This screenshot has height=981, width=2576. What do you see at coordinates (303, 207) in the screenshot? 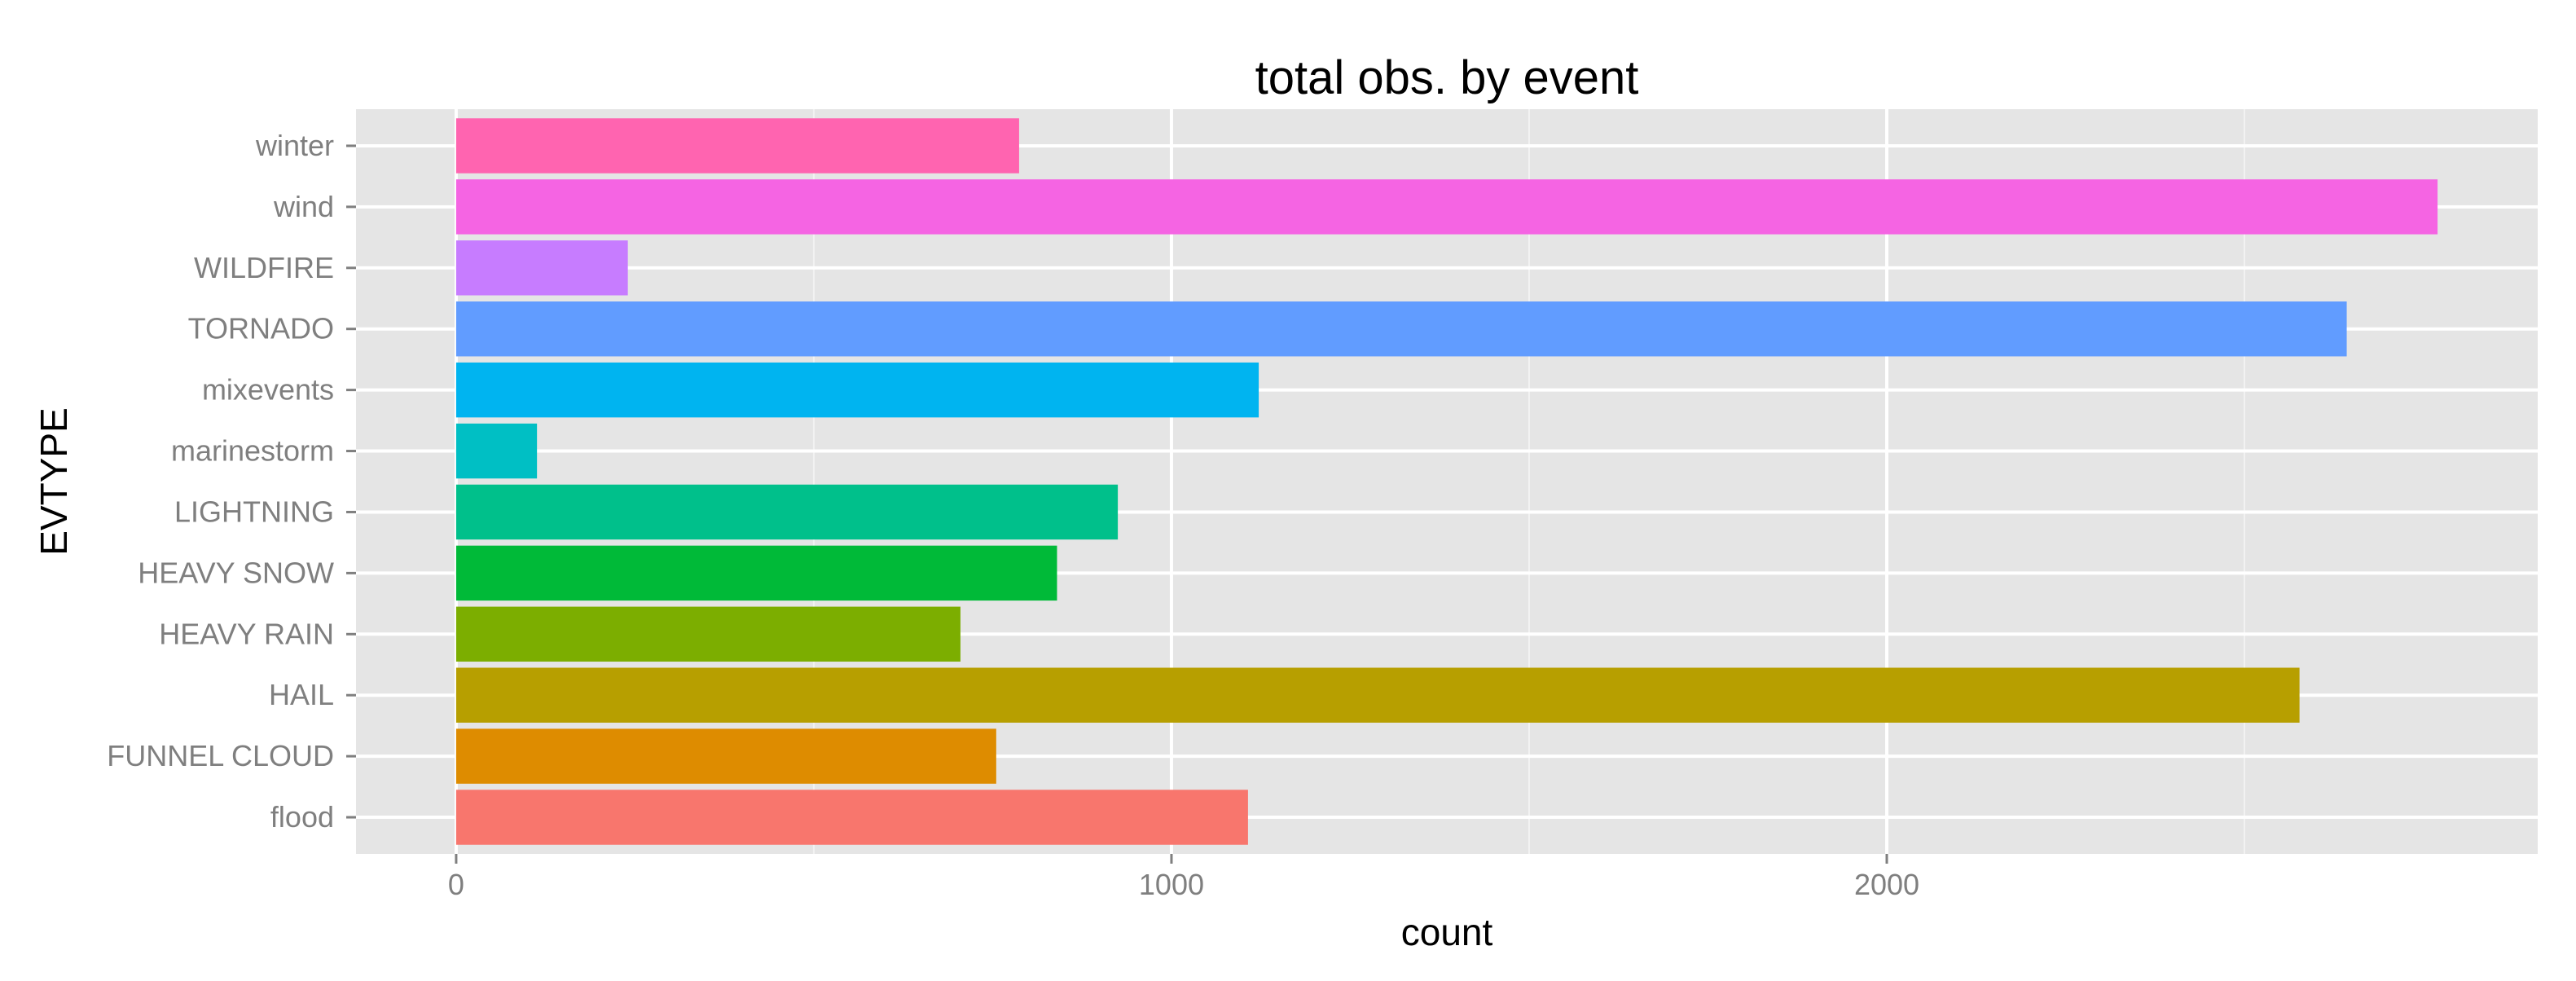
I see `y-tick-label: wind` at bounding box center [303, 207].